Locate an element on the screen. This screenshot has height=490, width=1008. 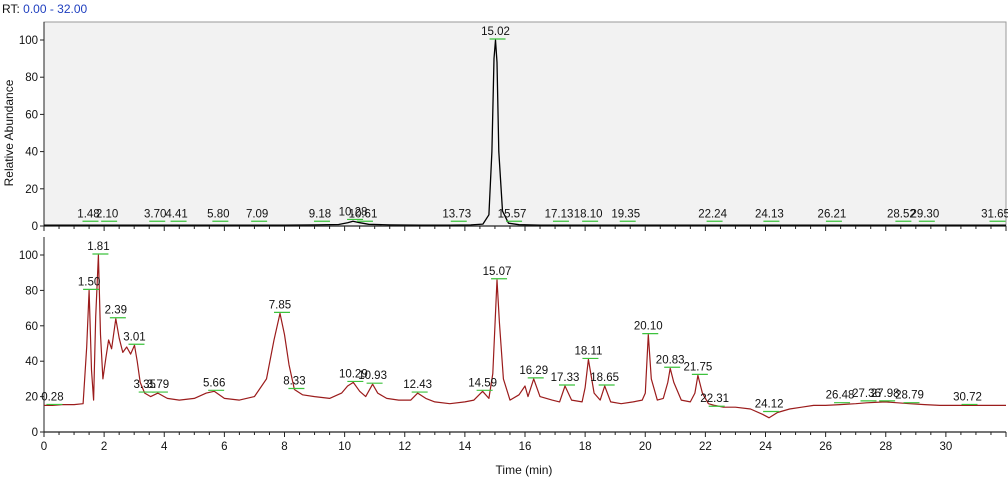
peak-label: 10.29 is located at coordinates (353, 374).